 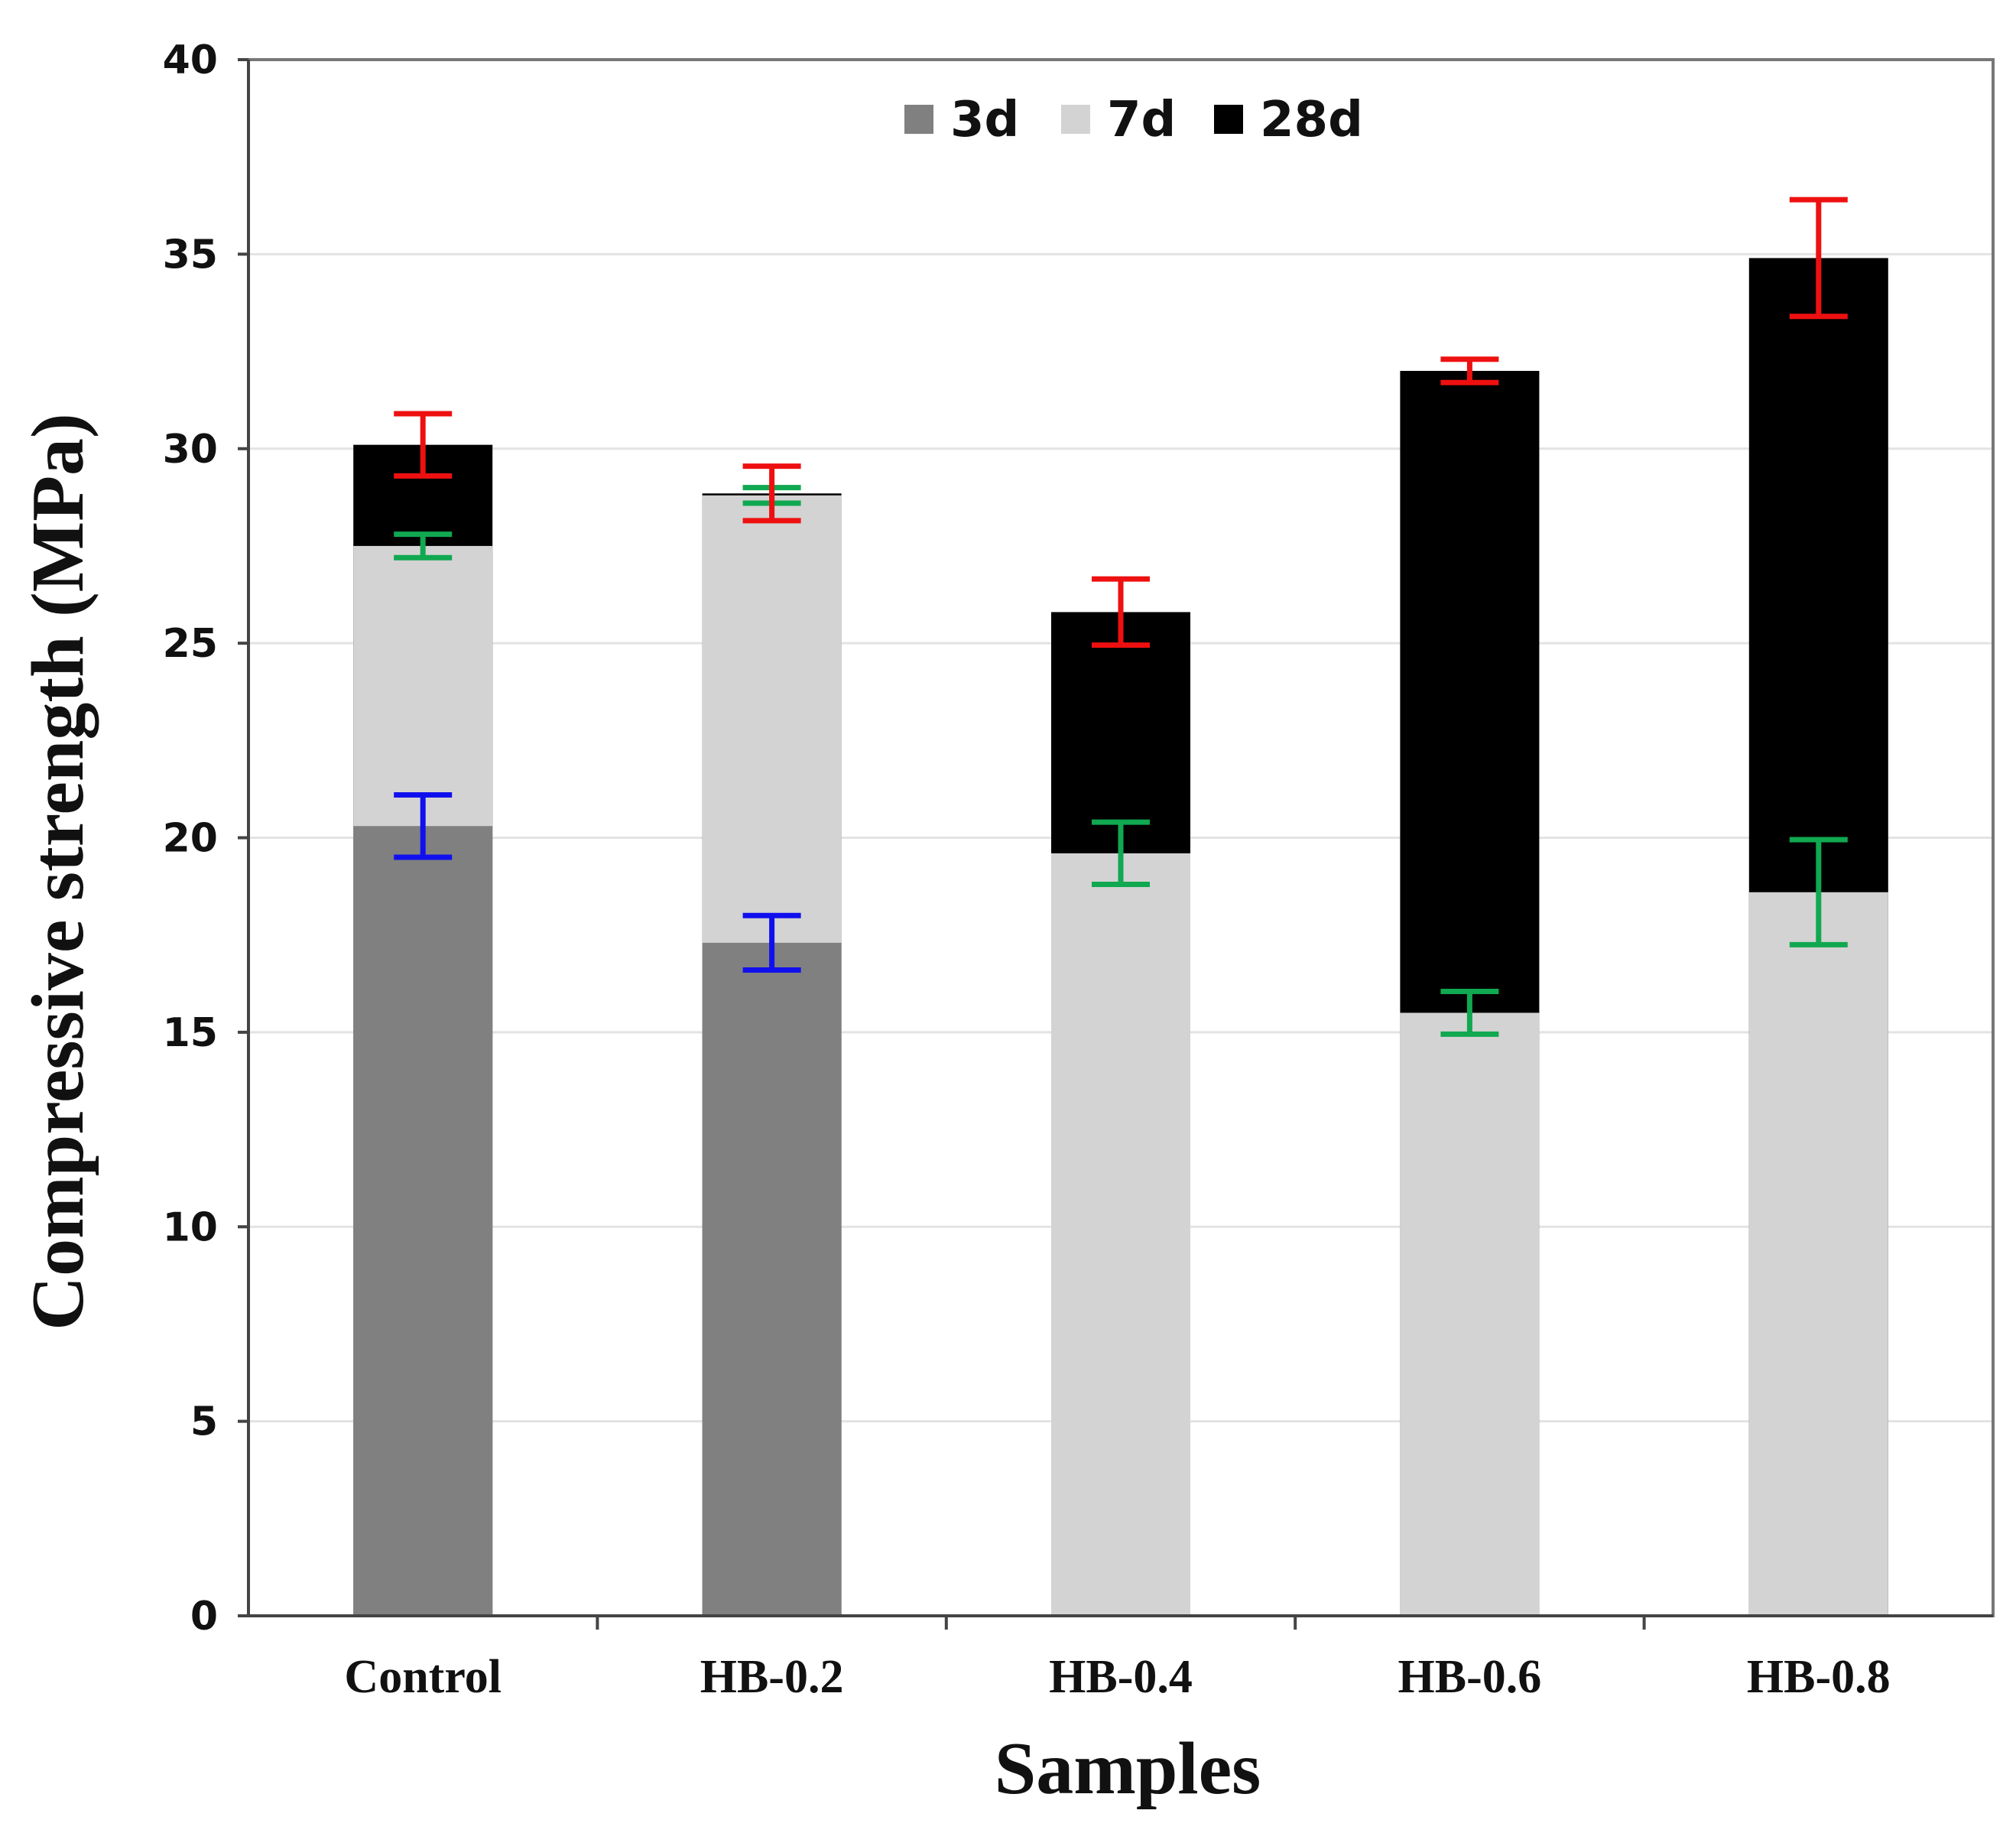 I want to click on error-bar-control-7d, so click(x=423, y=546).